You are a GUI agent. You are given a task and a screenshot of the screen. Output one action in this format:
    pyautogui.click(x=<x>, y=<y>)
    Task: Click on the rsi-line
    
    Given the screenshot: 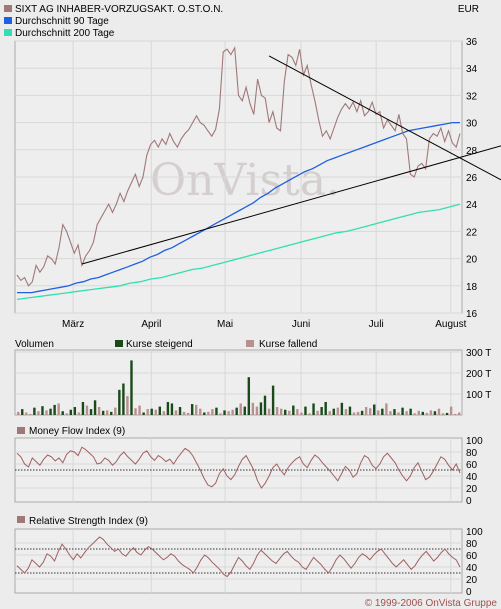 What is the action you would take?
    pyautogui.click(x=238, y=557)
    